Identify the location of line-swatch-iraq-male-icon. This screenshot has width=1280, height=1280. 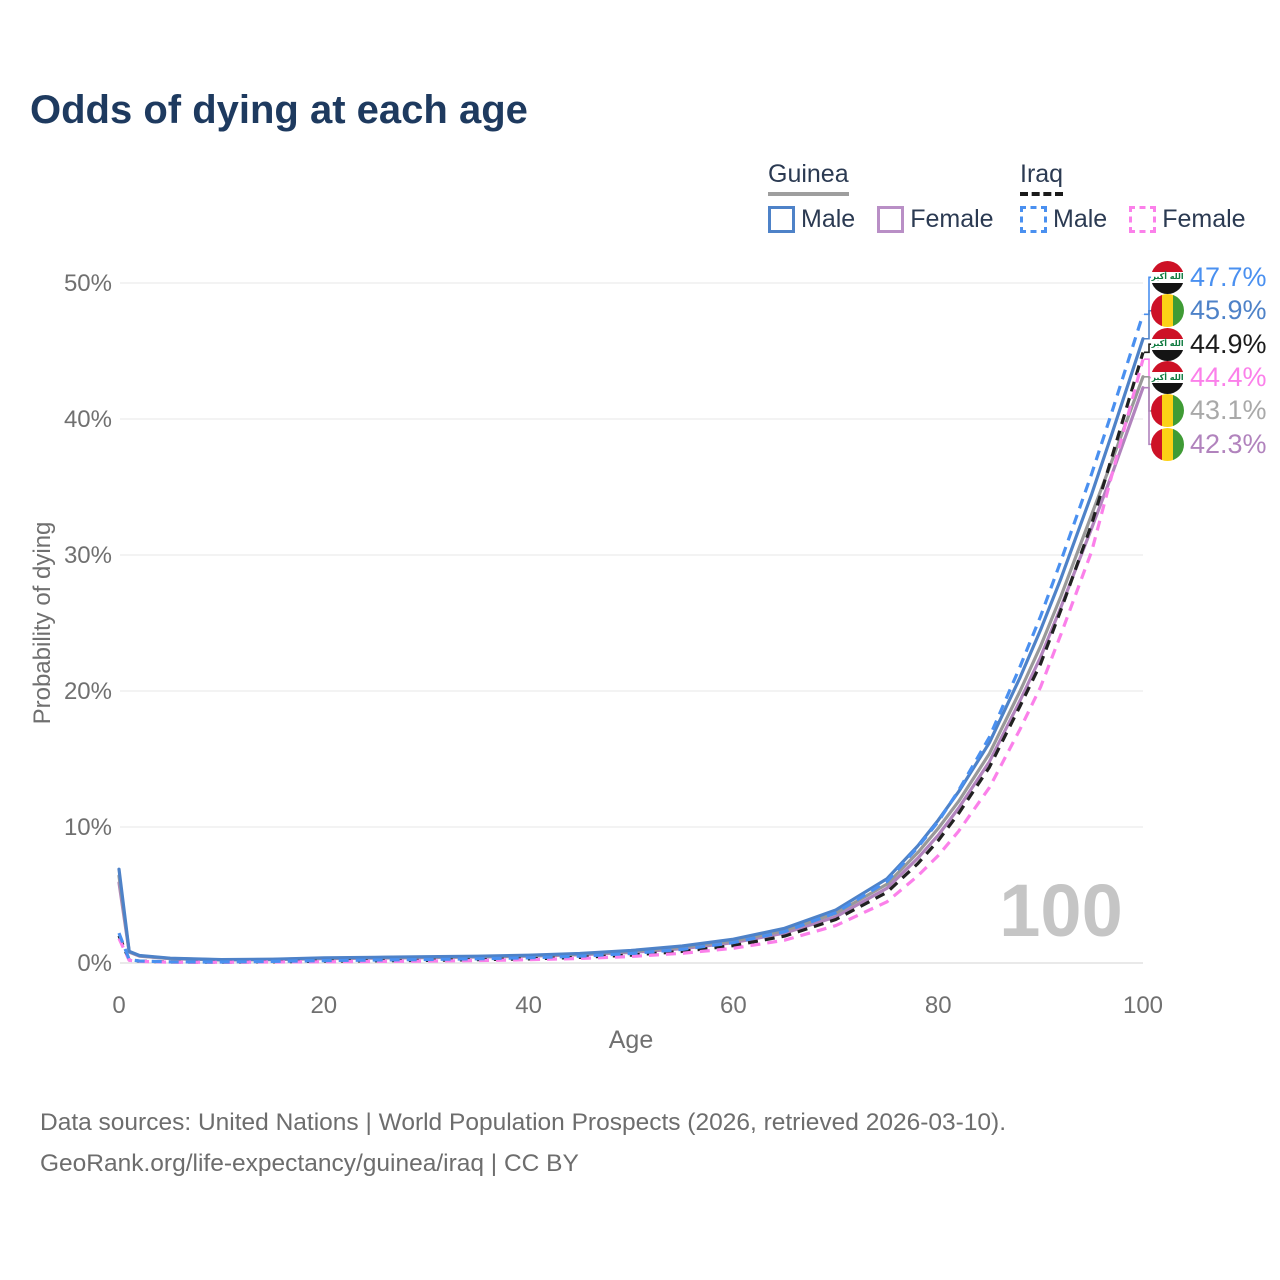
(1033, 219).